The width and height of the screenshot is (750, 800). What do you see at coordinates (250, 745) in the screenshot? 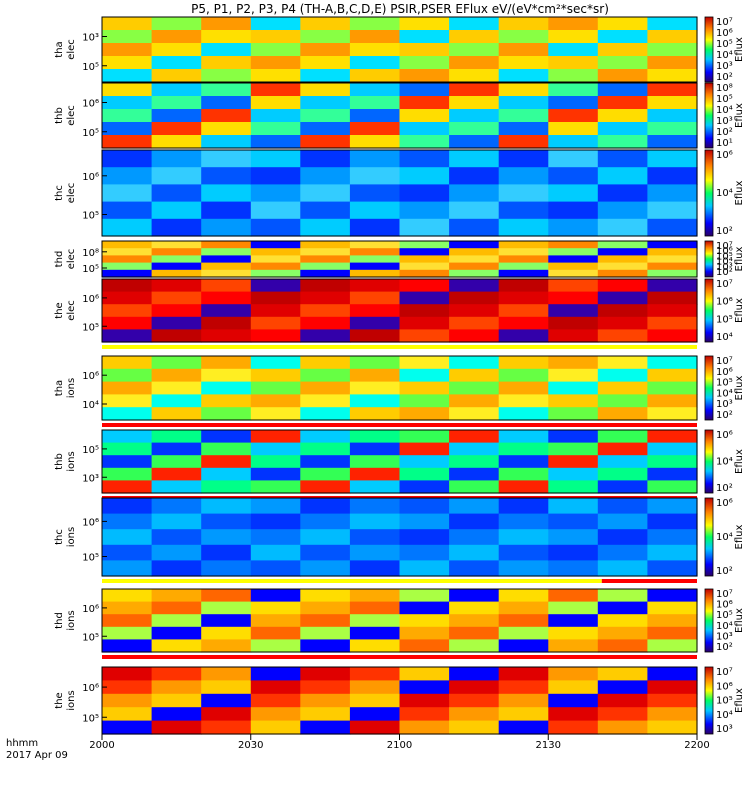
I see `x-tick-label: 2030` at bounding box center [250, 745].